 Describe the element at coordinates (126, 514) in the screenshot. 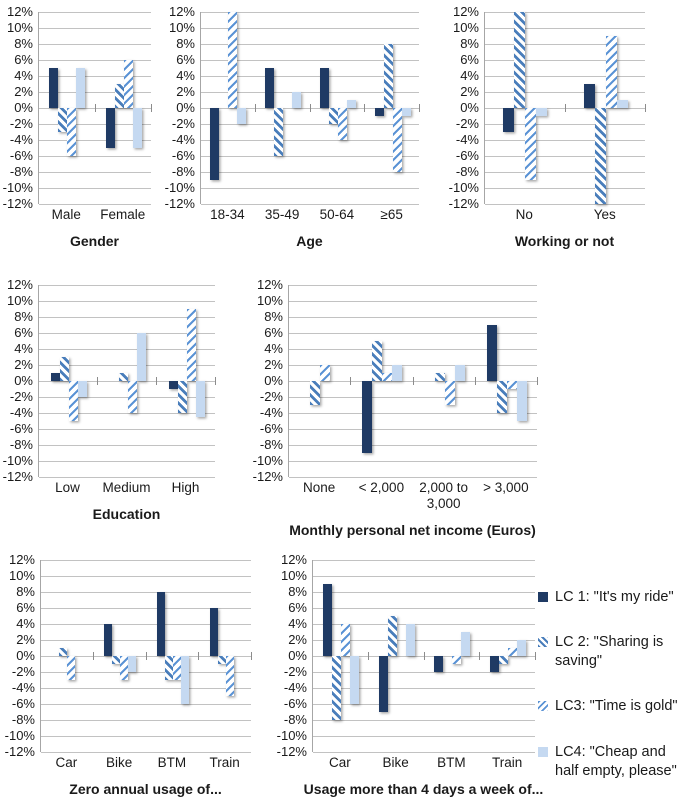

I see `chart-title: Education` at that location.